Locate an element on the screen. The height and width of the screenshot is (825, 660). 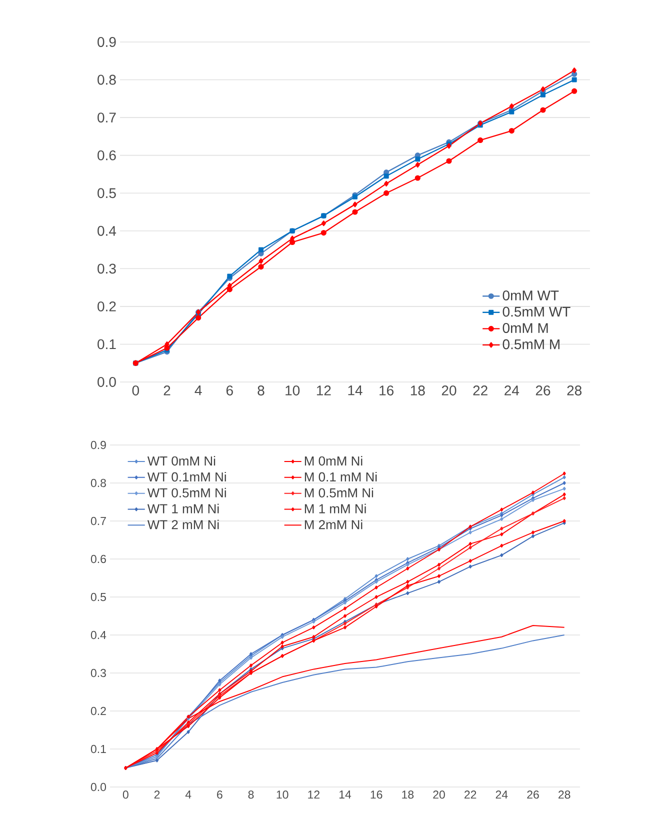
legend-label: WT 0.1mM Ni is located at coordinates (186, 477).